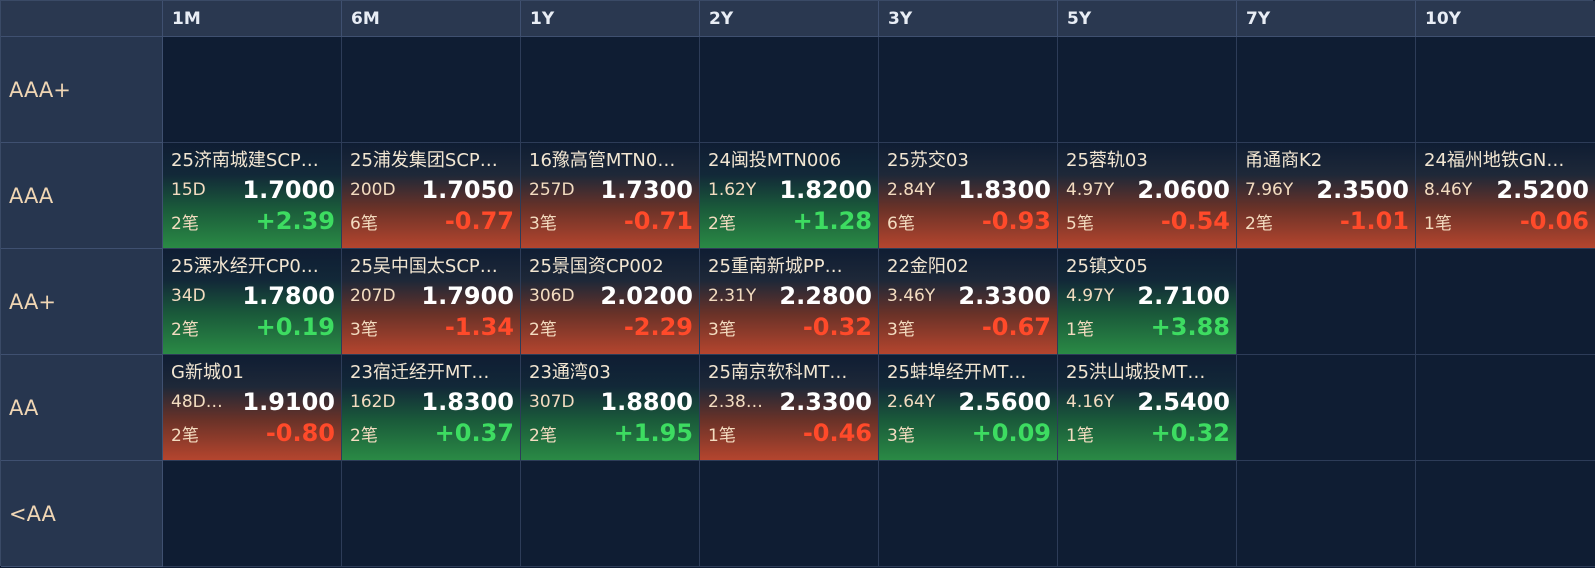 The image size is (1595, 568). Describe the element at coordinates (825, 190) in the screenshot. I see `bond-yield: 1.8200` at that location.